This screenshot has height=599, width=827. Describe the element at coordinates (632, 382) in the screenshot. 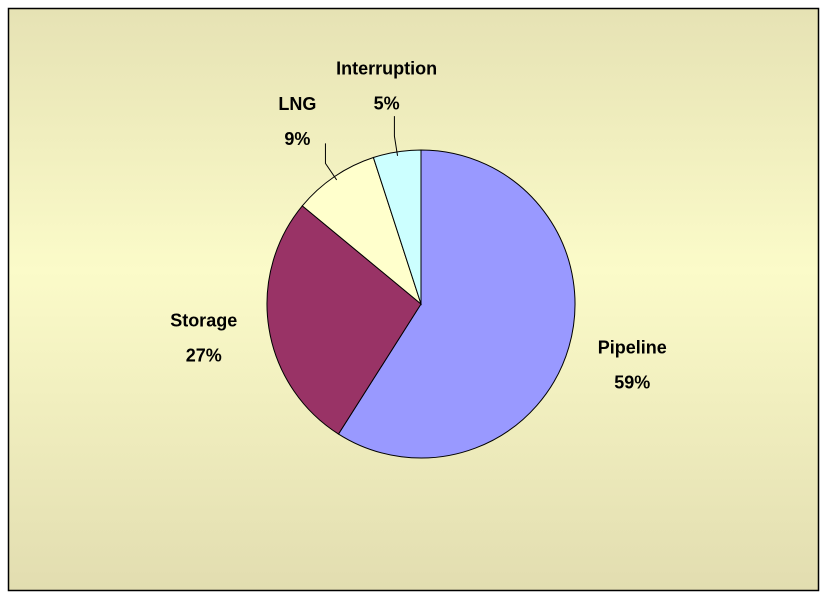

I see `label-value: 59%` at that location.